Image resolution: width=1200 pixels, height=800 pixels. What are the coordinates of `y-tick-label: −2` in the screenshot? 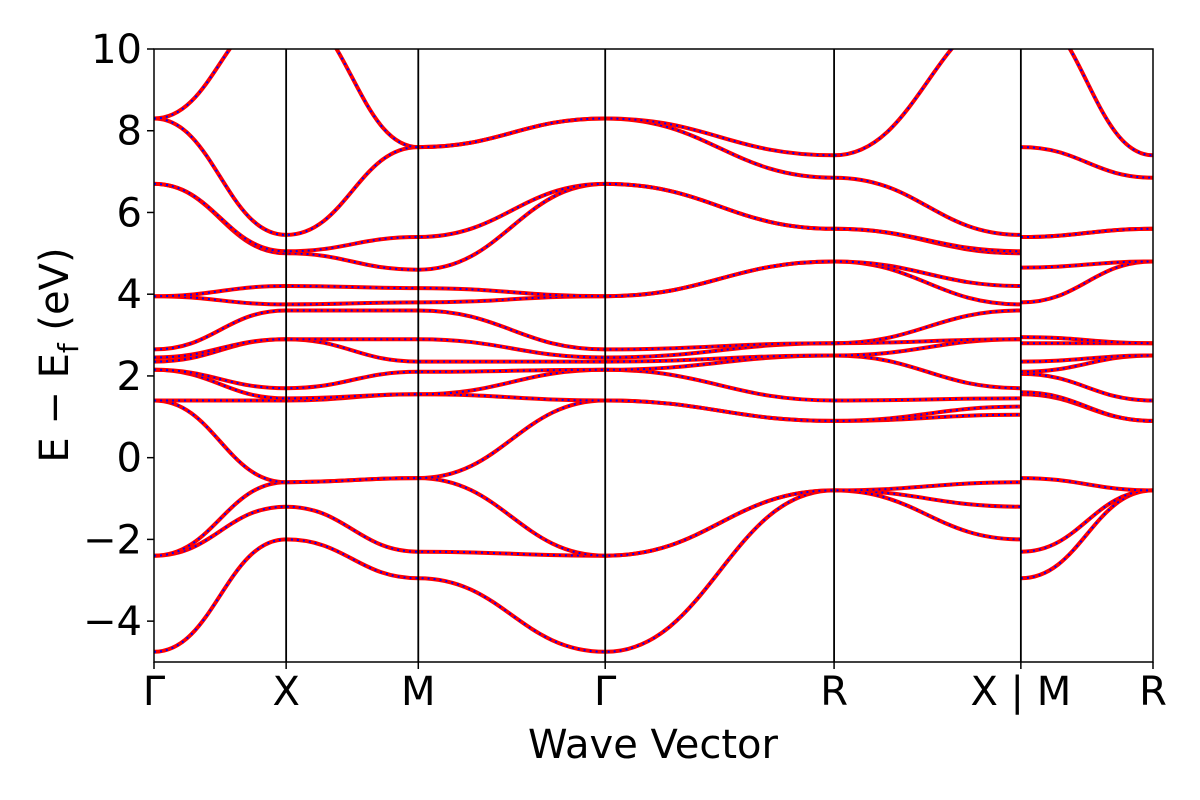 It's located at (112, 540).